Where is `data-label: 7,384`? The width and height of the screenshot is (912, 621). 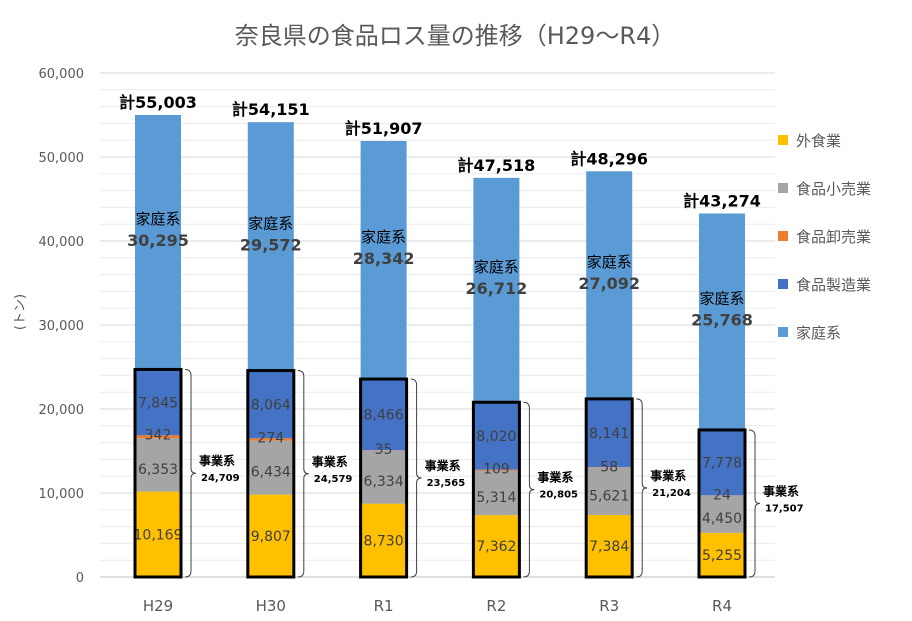
data-label: 7,384 is located at coordinates (609, 547).